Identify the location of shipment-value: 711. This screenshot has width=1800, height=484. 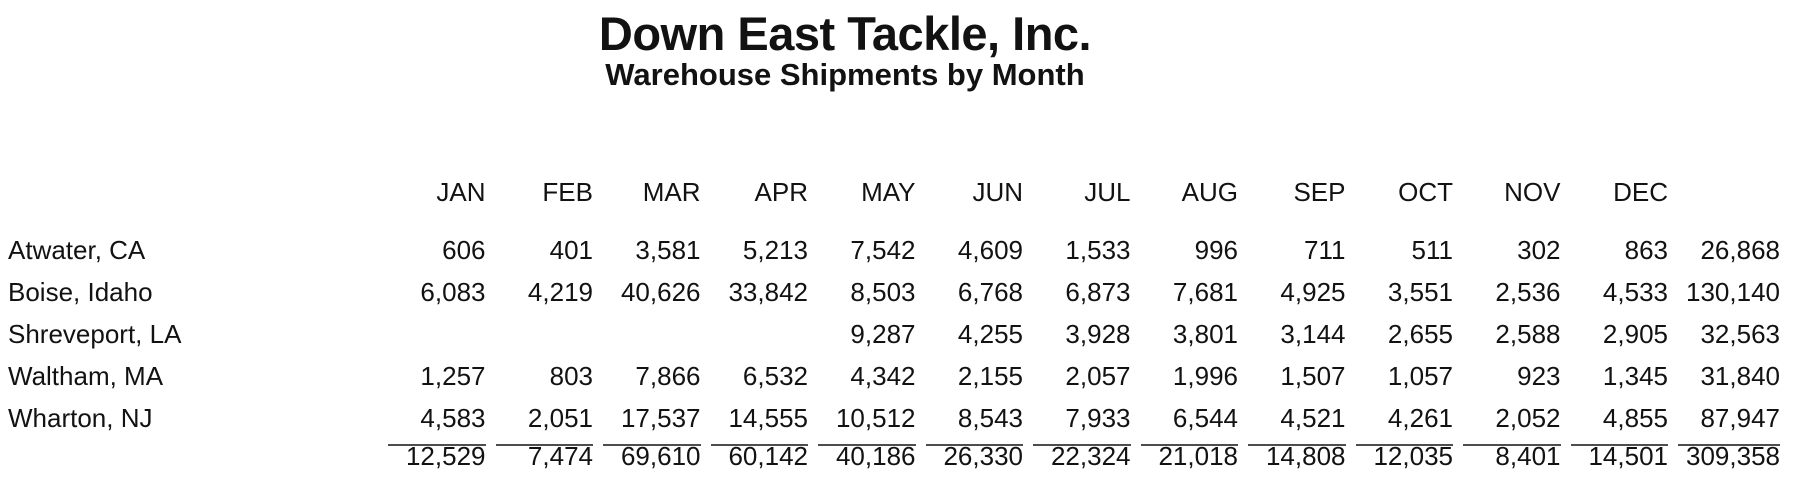
(1325, 250).